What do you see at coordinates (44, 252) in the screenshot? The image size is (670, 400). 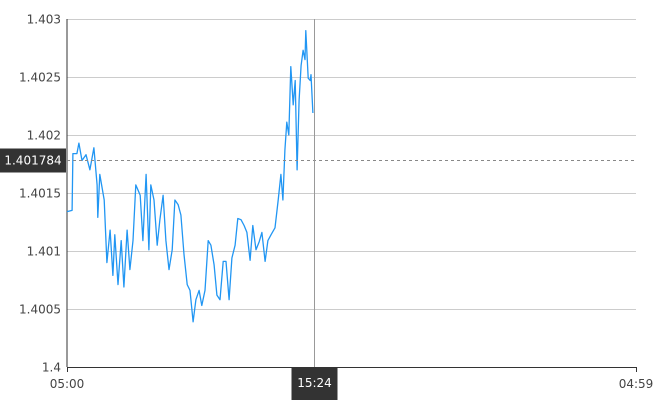 I see `y-tick-label: 1.401` at bounding box center [44, 252].